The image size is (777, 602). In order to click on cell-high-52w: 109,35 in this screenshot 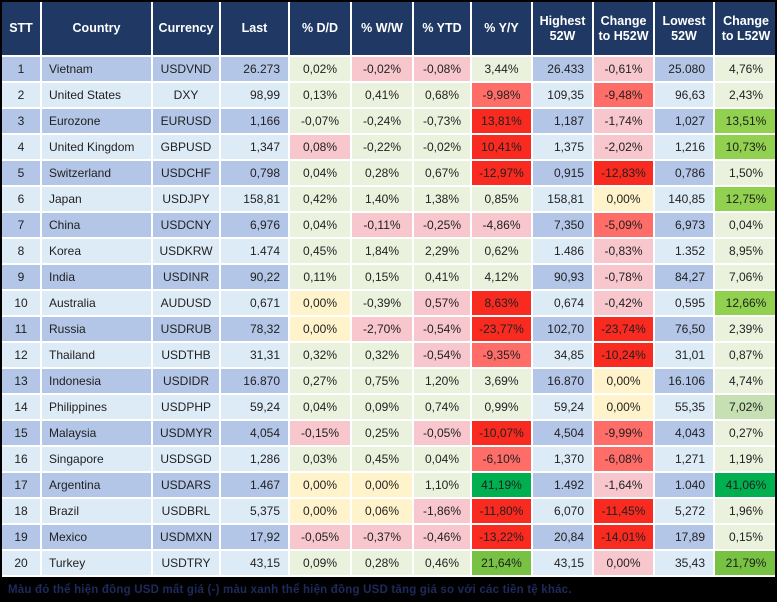, I will do `click(562, 95)`.